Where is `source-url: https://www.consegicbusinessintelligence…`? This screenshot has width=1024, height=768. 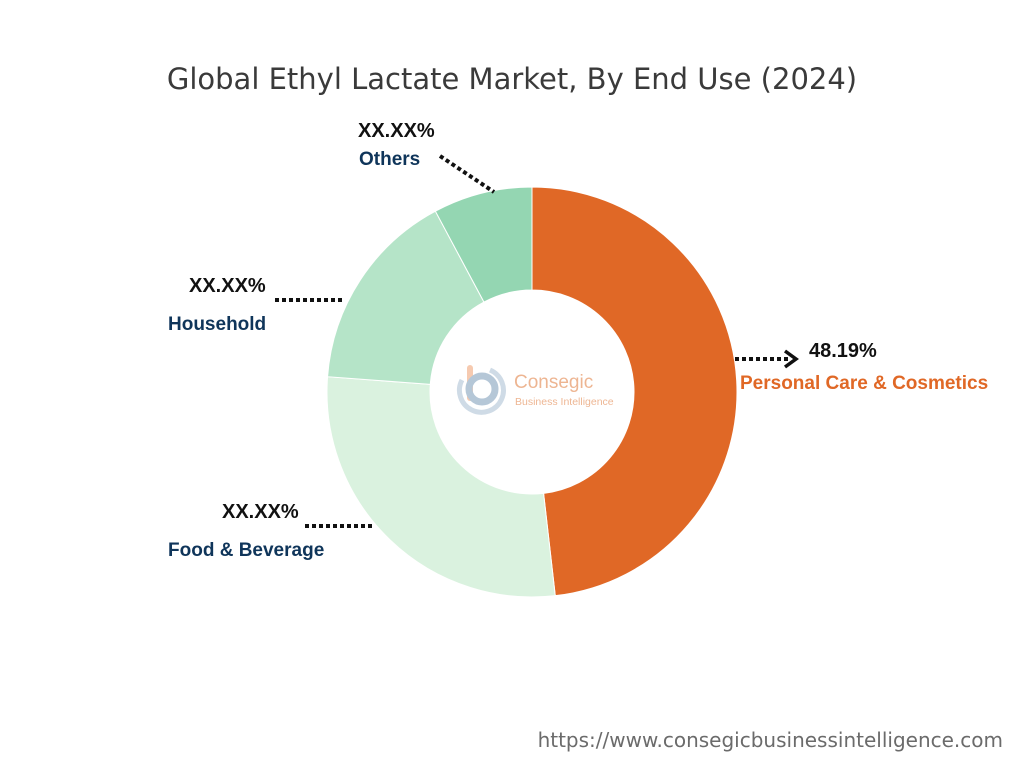 source-url: https://www.consegicbusinessintelligence… is located at coordinates (770, 740).